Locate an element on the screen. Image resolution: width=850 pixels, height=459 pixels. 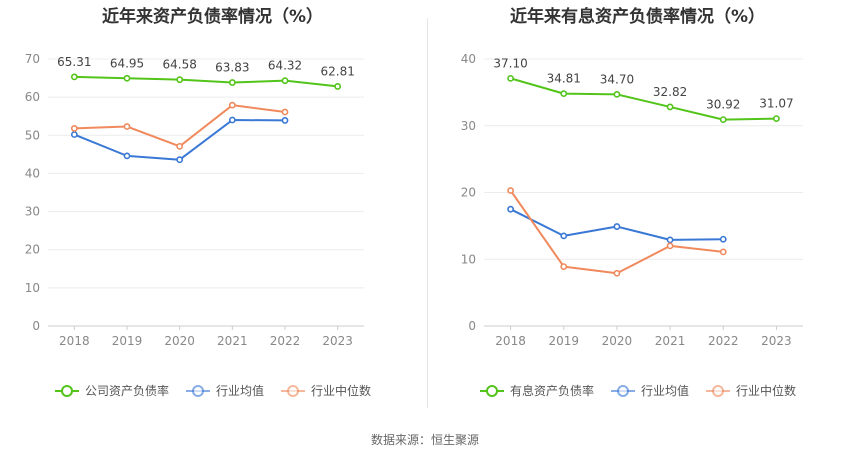
right-chart-legend: 有息资产负债率 行业均值 行业中位数 is located at coordinates (637, 390).